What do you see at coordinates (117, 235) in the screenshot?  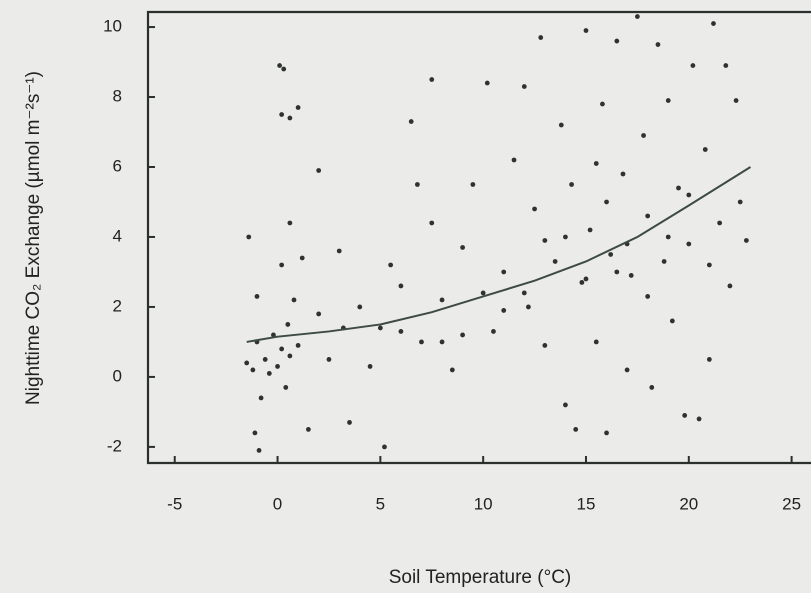 I see `y-tick-label: 4` at bounding box center [117, 235].